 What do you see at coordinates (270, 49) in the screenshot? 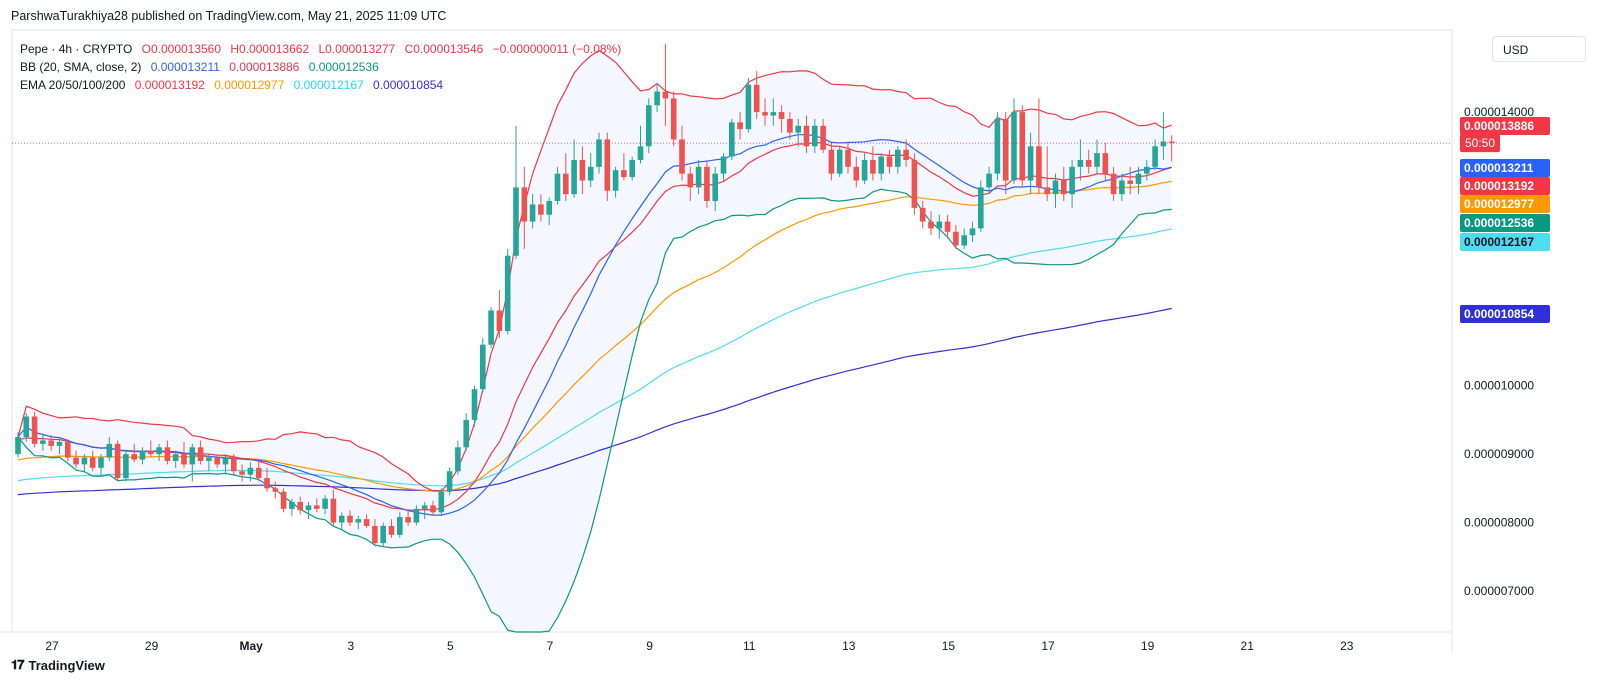
I see `legend-high: H0.000013662` at bounding box center [270, 49].